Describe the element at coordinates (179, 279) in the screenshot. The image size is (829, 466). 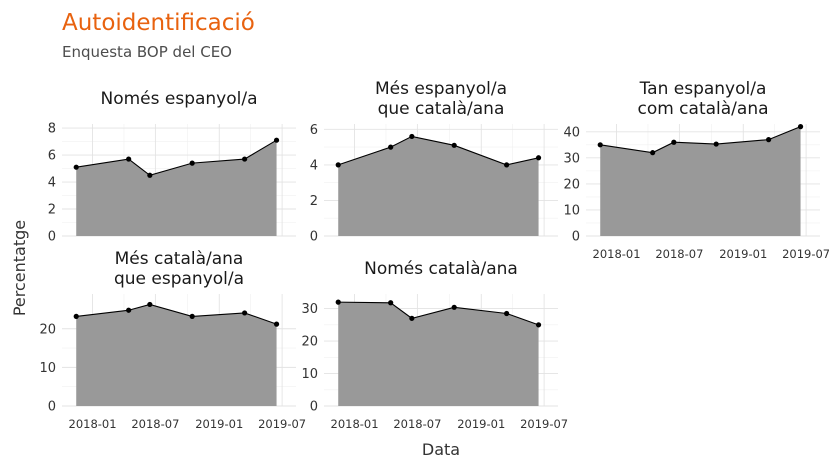
I see `panel-title: que espanyol/a` at that location.